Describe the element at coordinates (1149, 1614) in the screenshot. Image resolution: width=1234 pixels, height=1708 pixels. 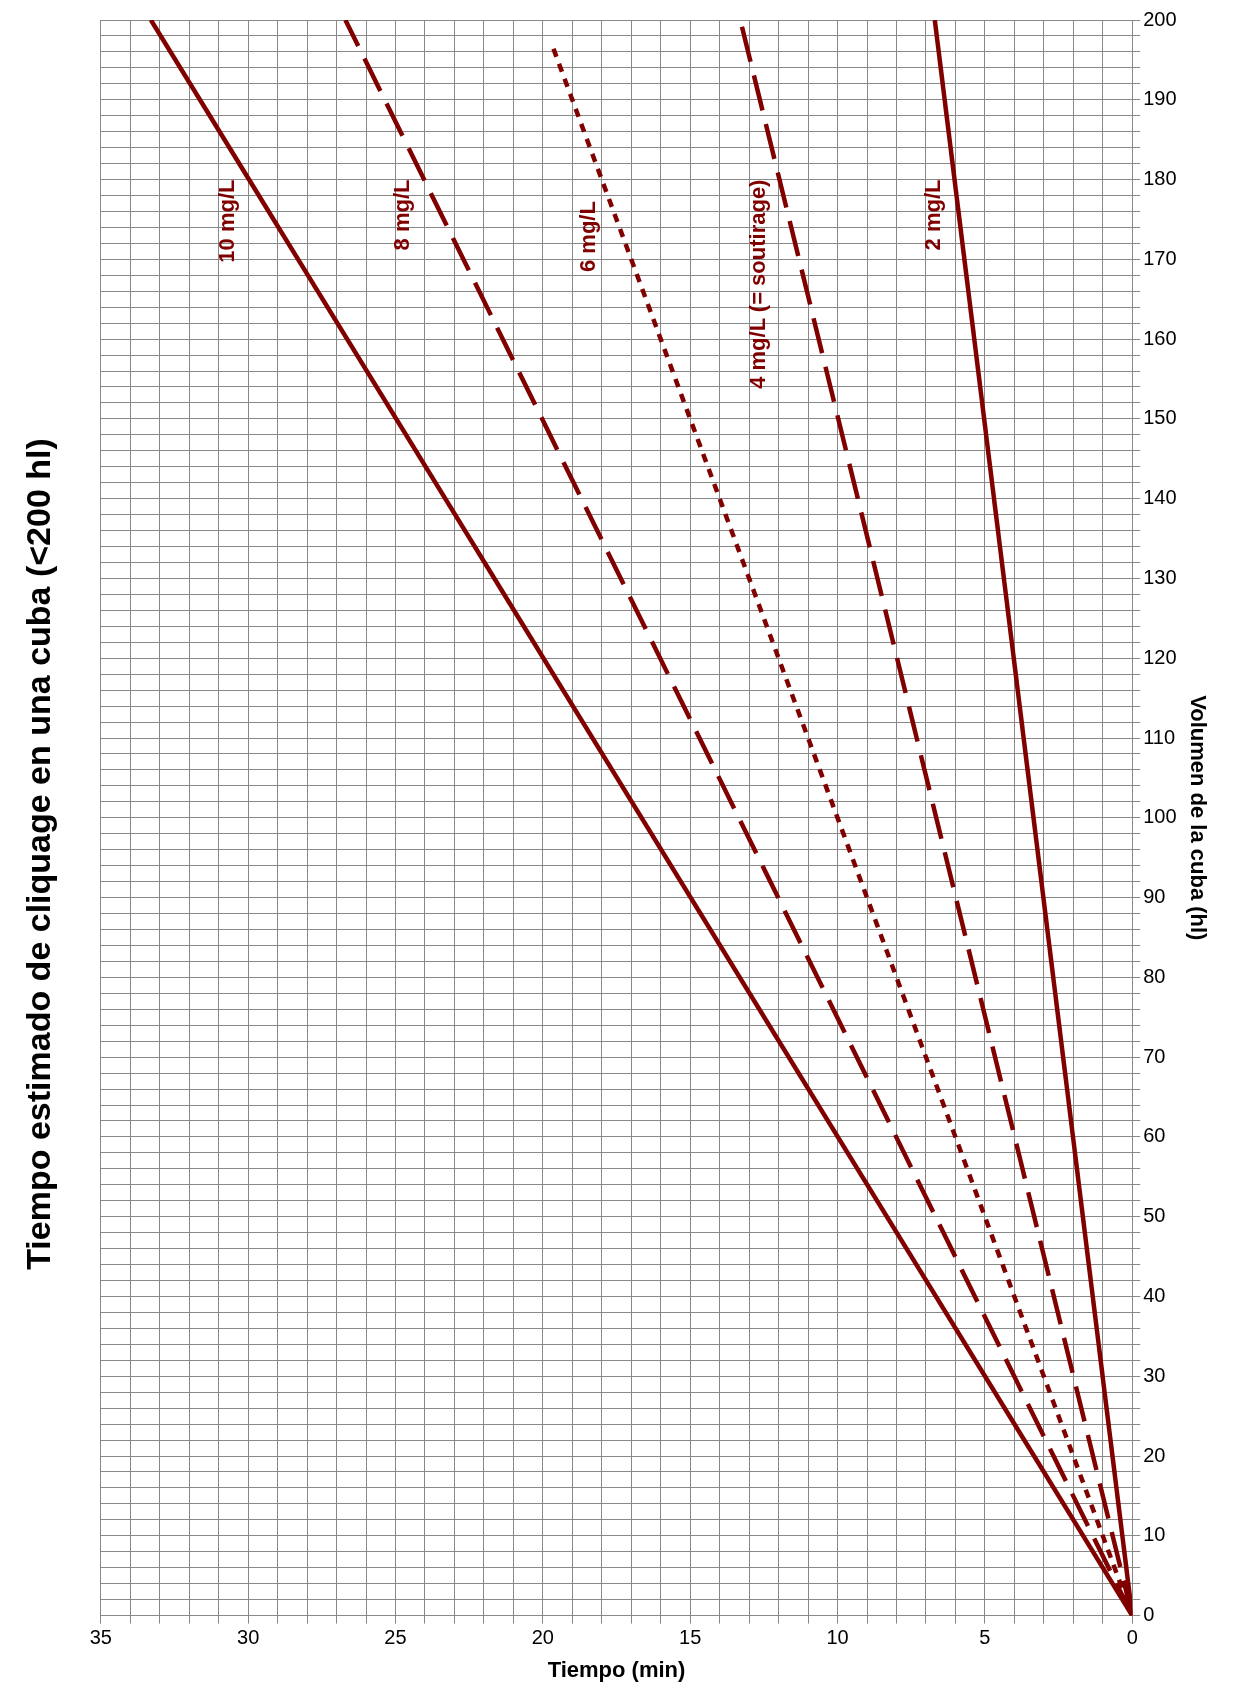
I see `y-tick-label: 0` at that location.